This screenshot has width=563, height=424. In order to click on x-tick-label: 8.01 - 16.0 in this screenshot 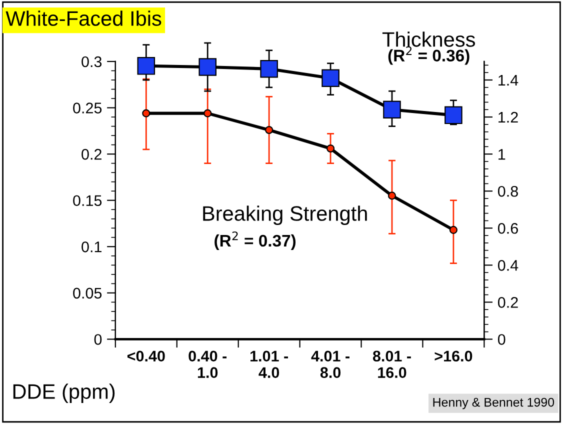, I will do `click(391, 364)`.